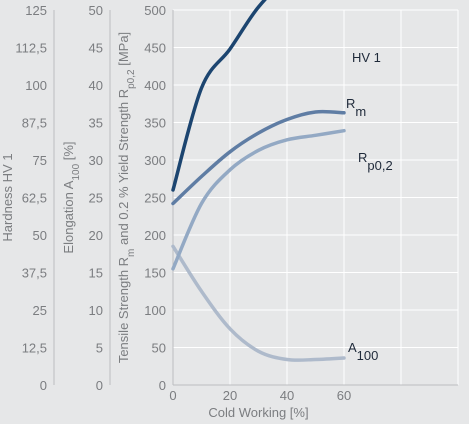 Image resolution: width=469 pixels, height=424 pixels. I want to click on x-axis-title: Cold Working [%], so click(258, 412).